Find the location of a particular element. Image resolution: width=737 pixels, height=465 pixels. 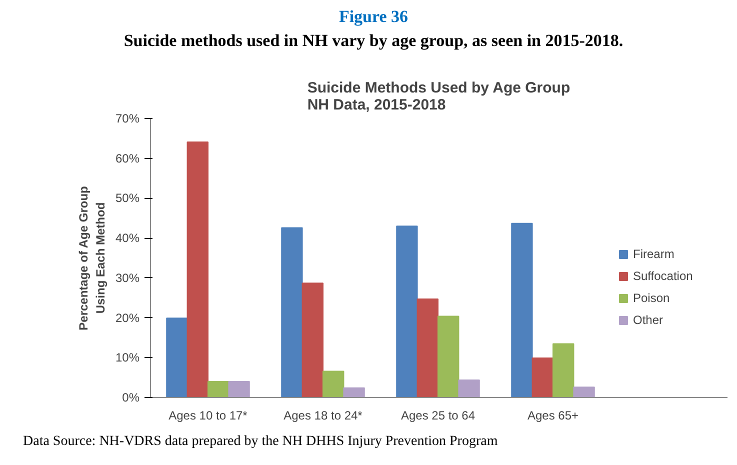

y-axis-title: Percentage of Age Group Using Each Method is located at coordinates (92, 258).